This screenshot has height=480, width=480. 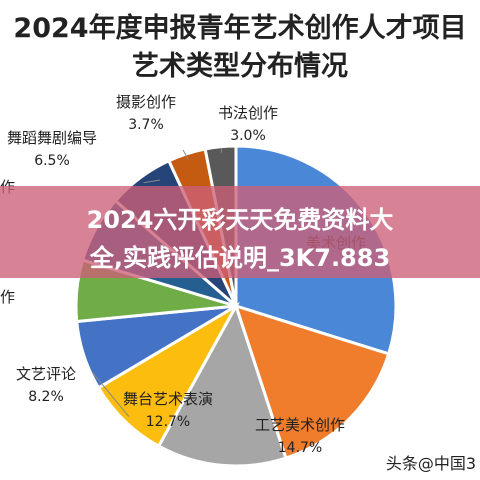 What do you see at coordinates (52, 161) in the screenshot?
I see `slice-percent-label: 6.5%` at bounding box center [52, 161].